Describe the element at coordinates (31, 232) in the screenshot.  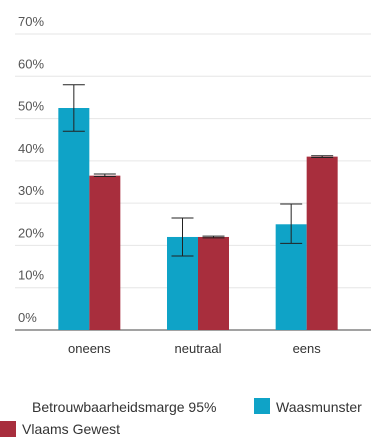
I see `y-tick-label: 20%` at that location.